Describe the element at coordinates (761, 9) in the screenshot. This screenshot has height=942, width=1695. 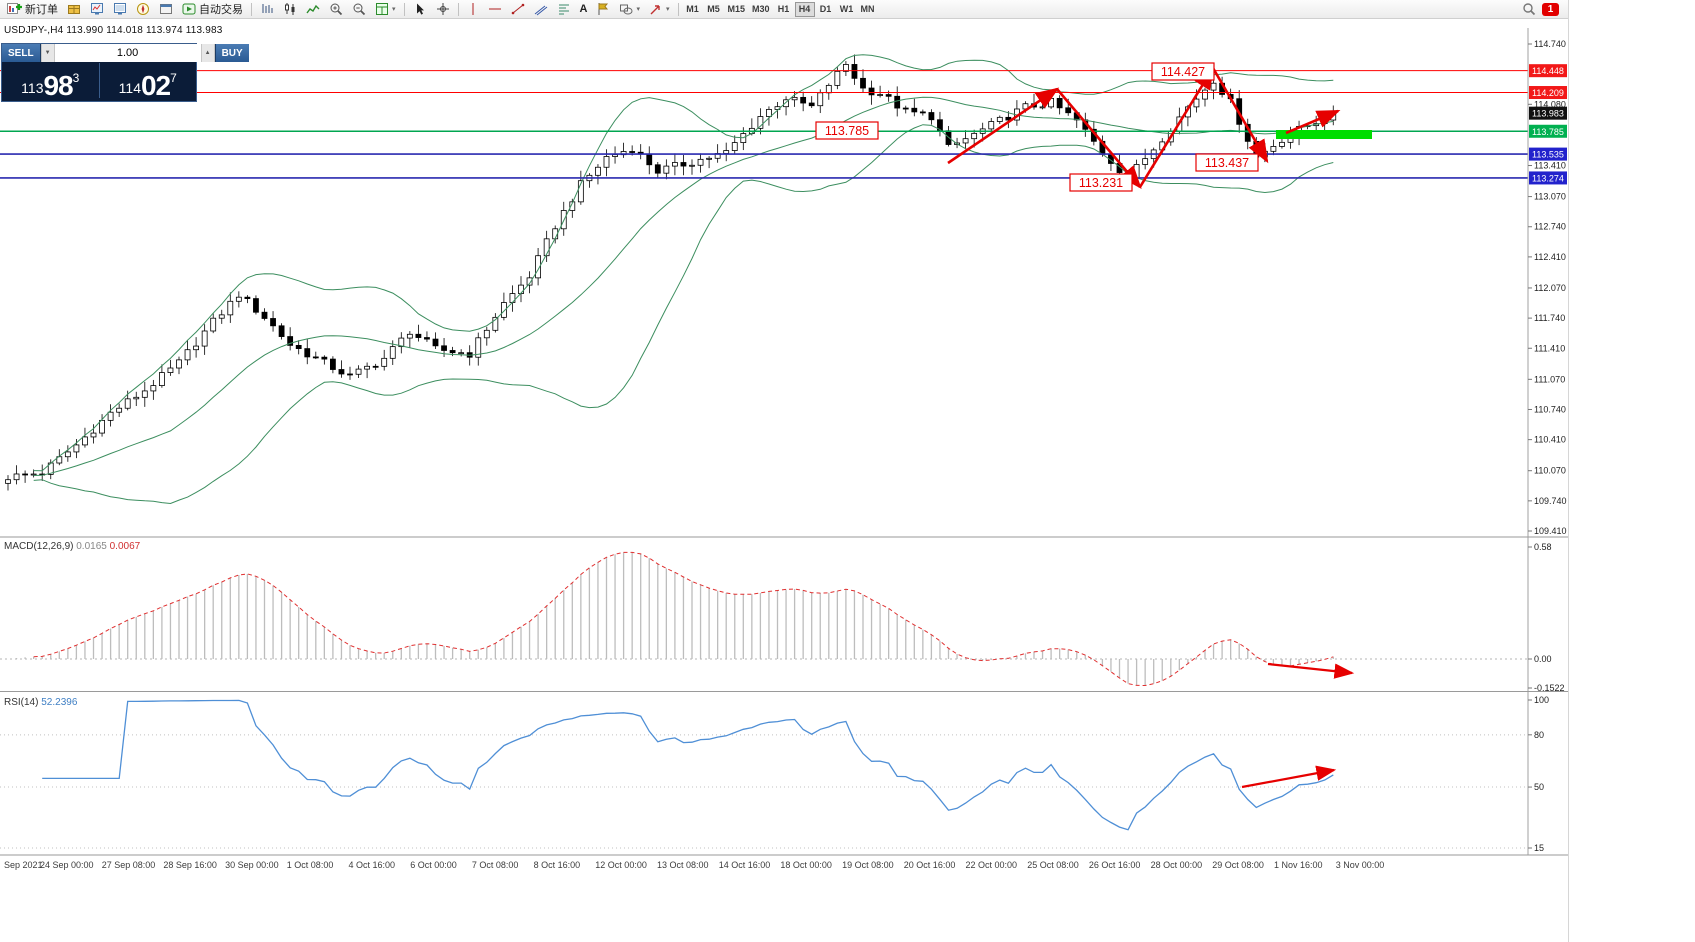
I see `timeframe-m30-button: M30` at that location.